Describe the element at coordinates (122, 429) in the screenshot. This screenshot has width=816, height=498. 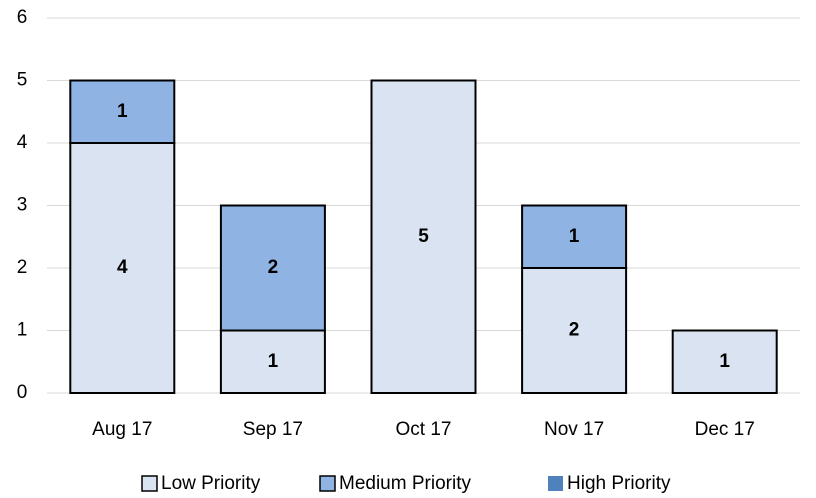
I see `x-tick-label: Aug 17` at that location.